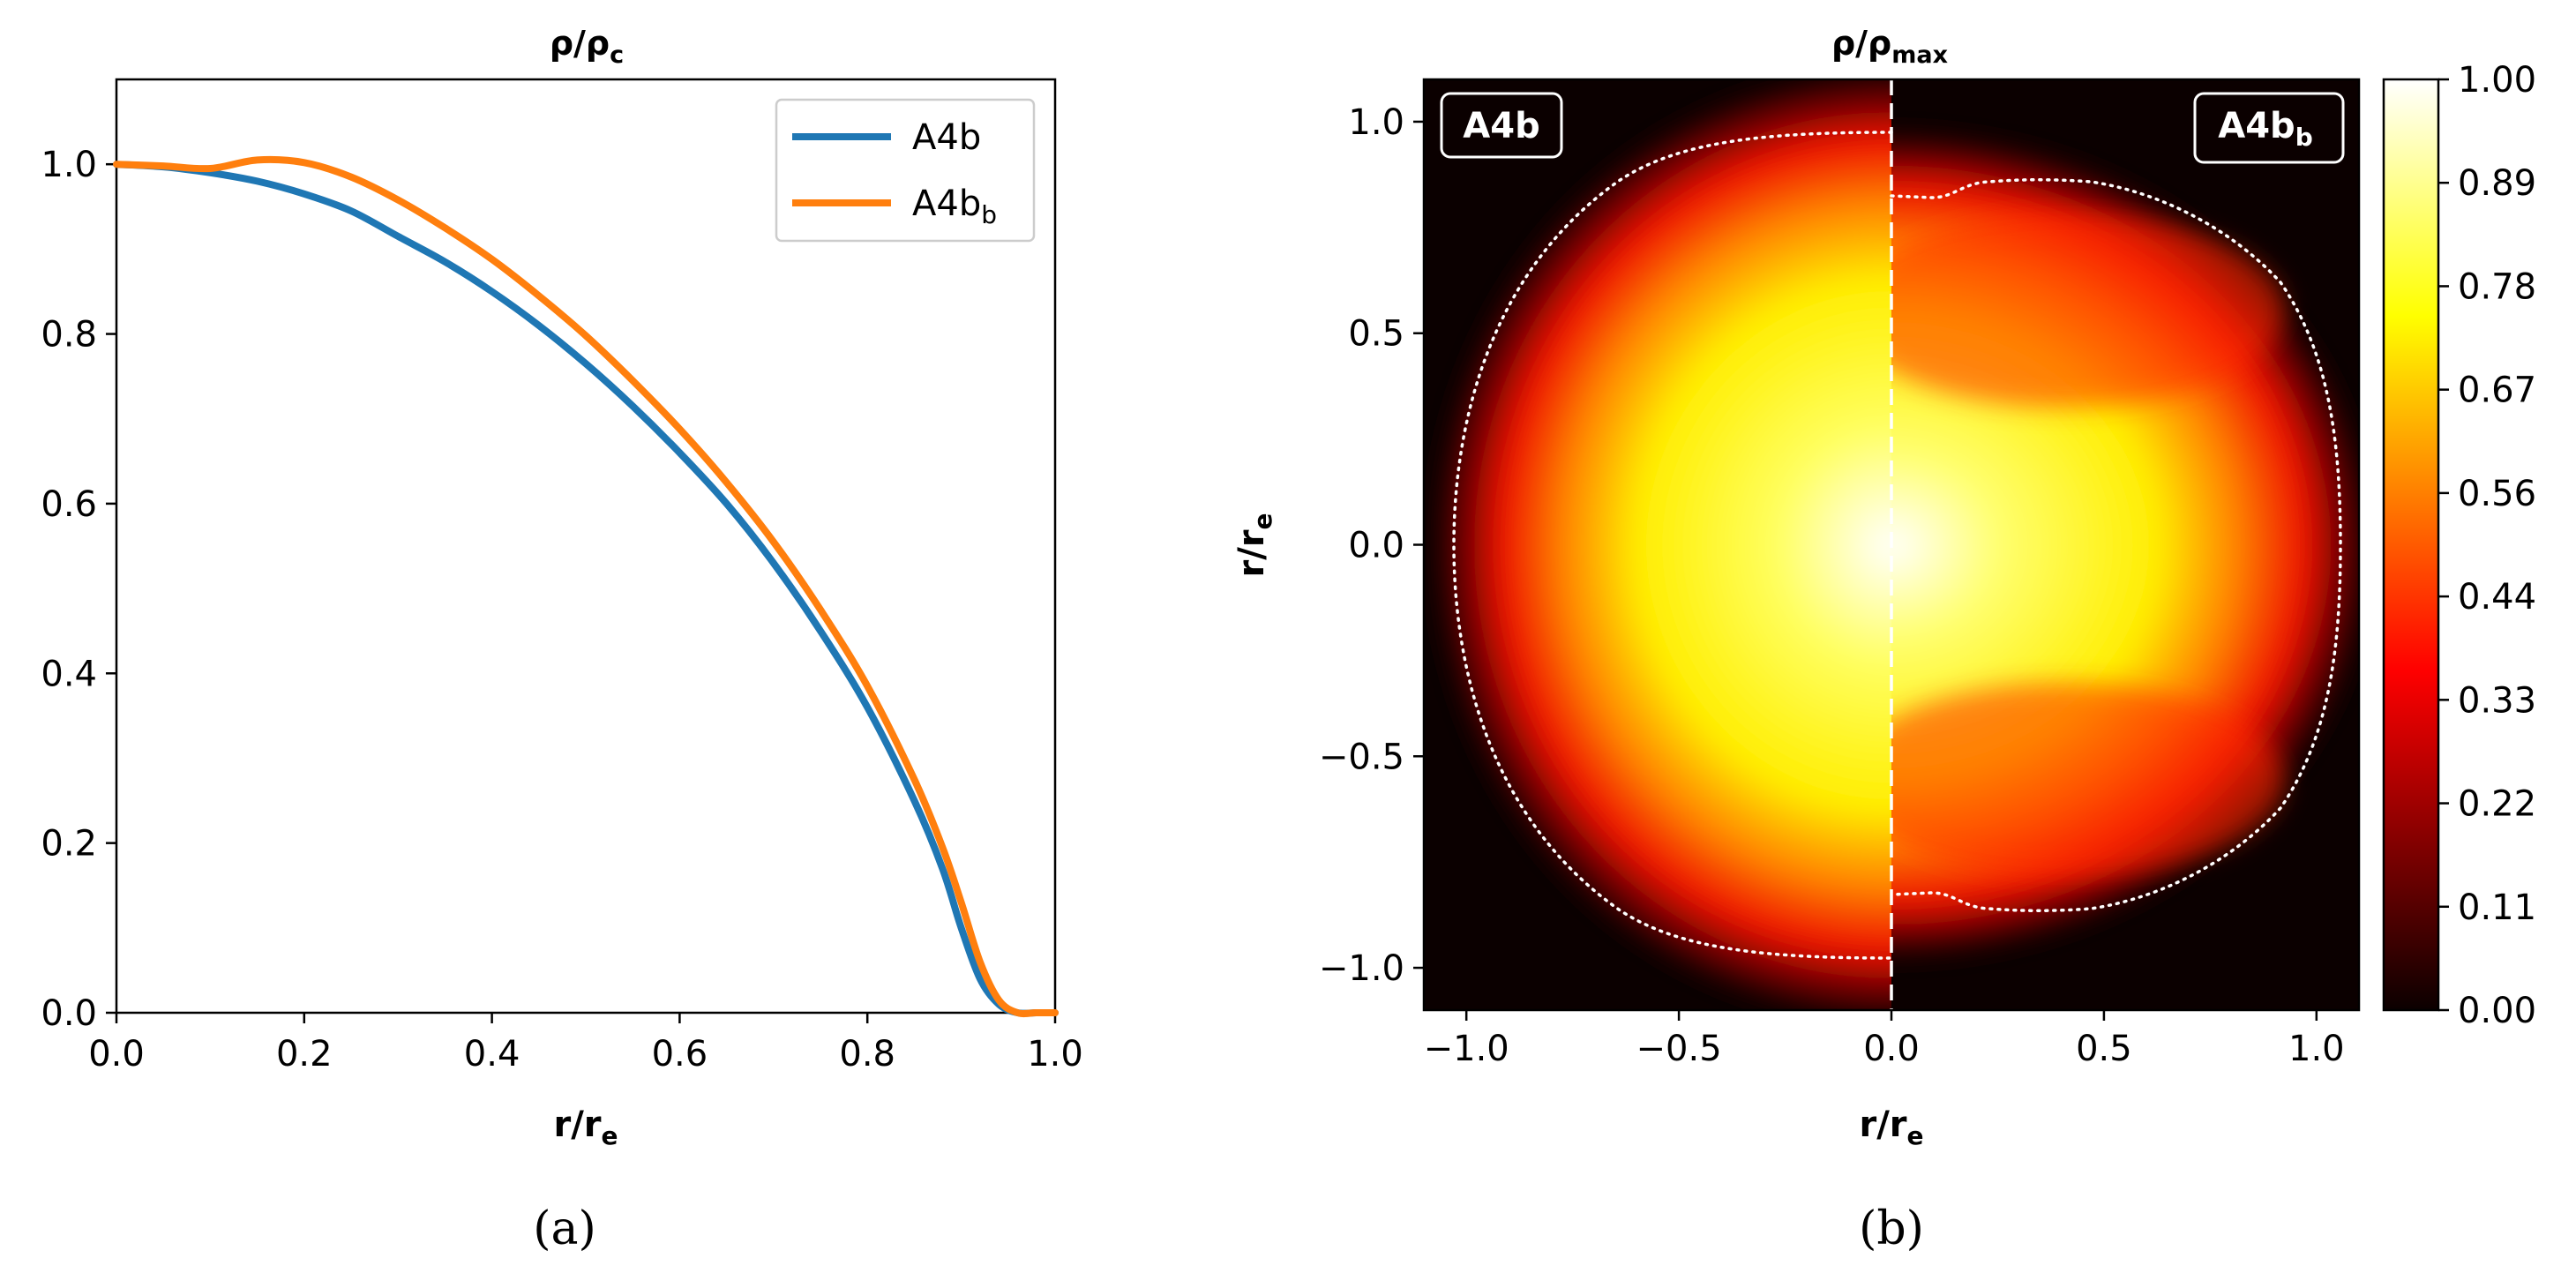  I want to click on chart-a-x-tick-label: 0.0, so click(117, 1054).